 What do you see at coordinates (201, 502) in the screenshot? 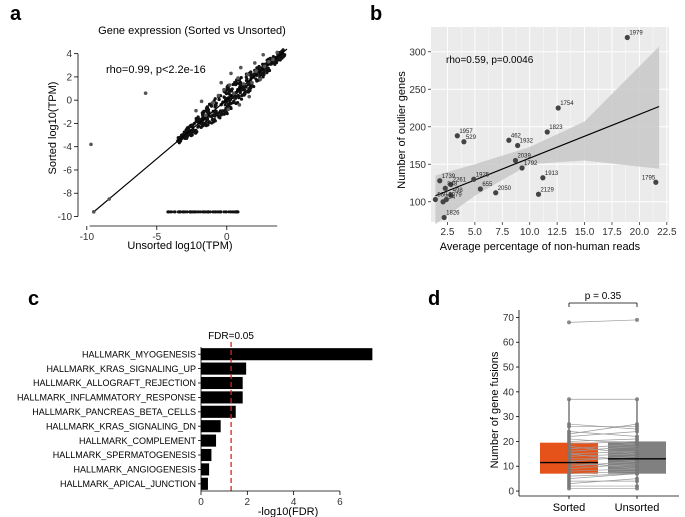
I see `panel-c-x-tick-label: 0` at bounding box center [201, 502].